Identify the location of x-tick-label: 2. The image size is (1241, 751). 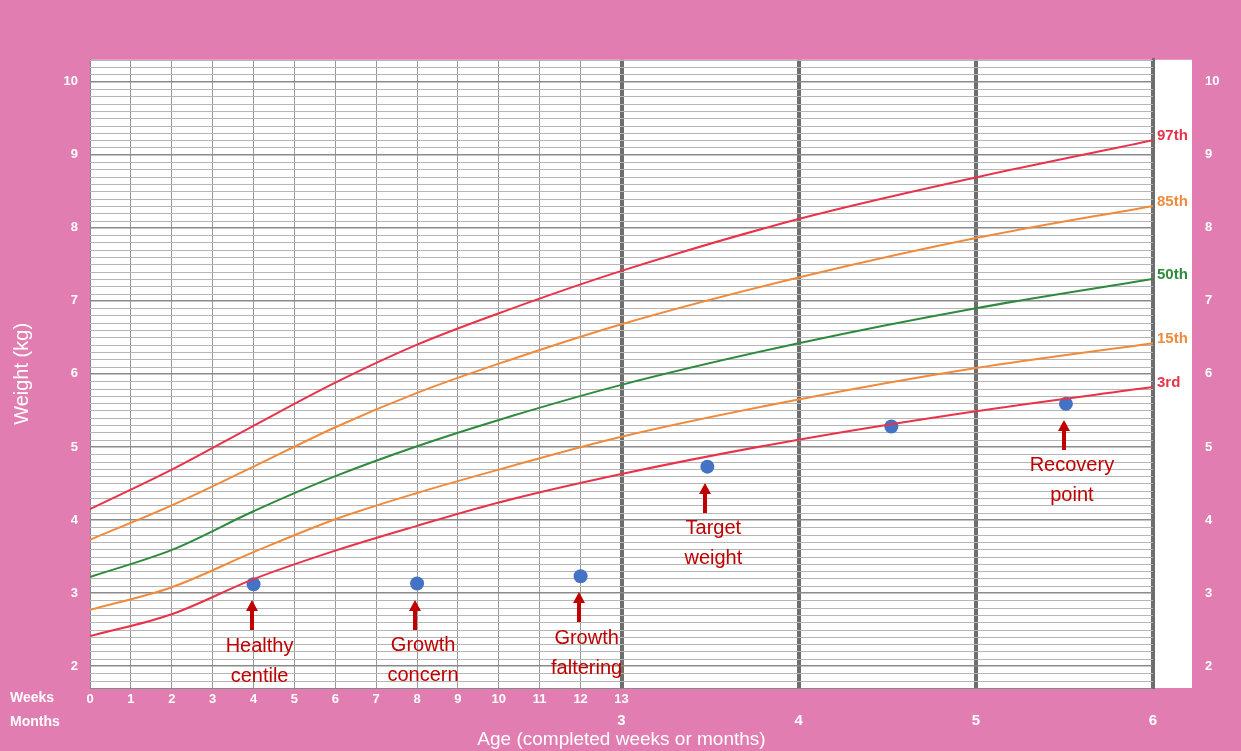
(172, 699).